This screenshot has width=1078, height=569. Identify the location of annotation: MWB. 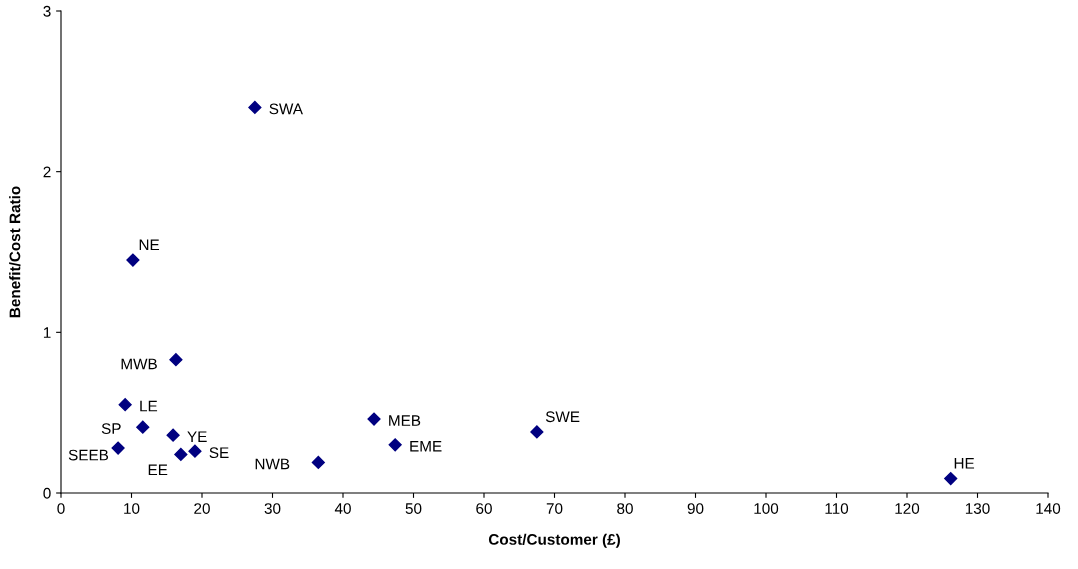
(139, 364).